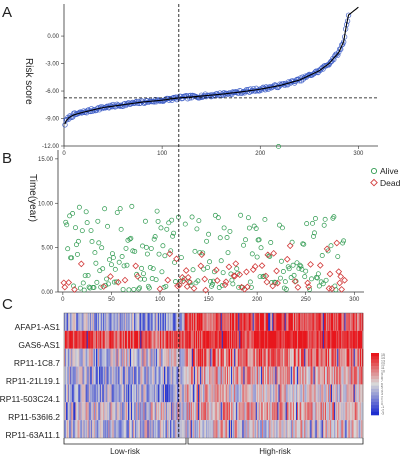  What do you see at coordinates (382, 394) in the screenshot?
I see `color-scale-tick-label: 3` at bounding box center [382, 394].